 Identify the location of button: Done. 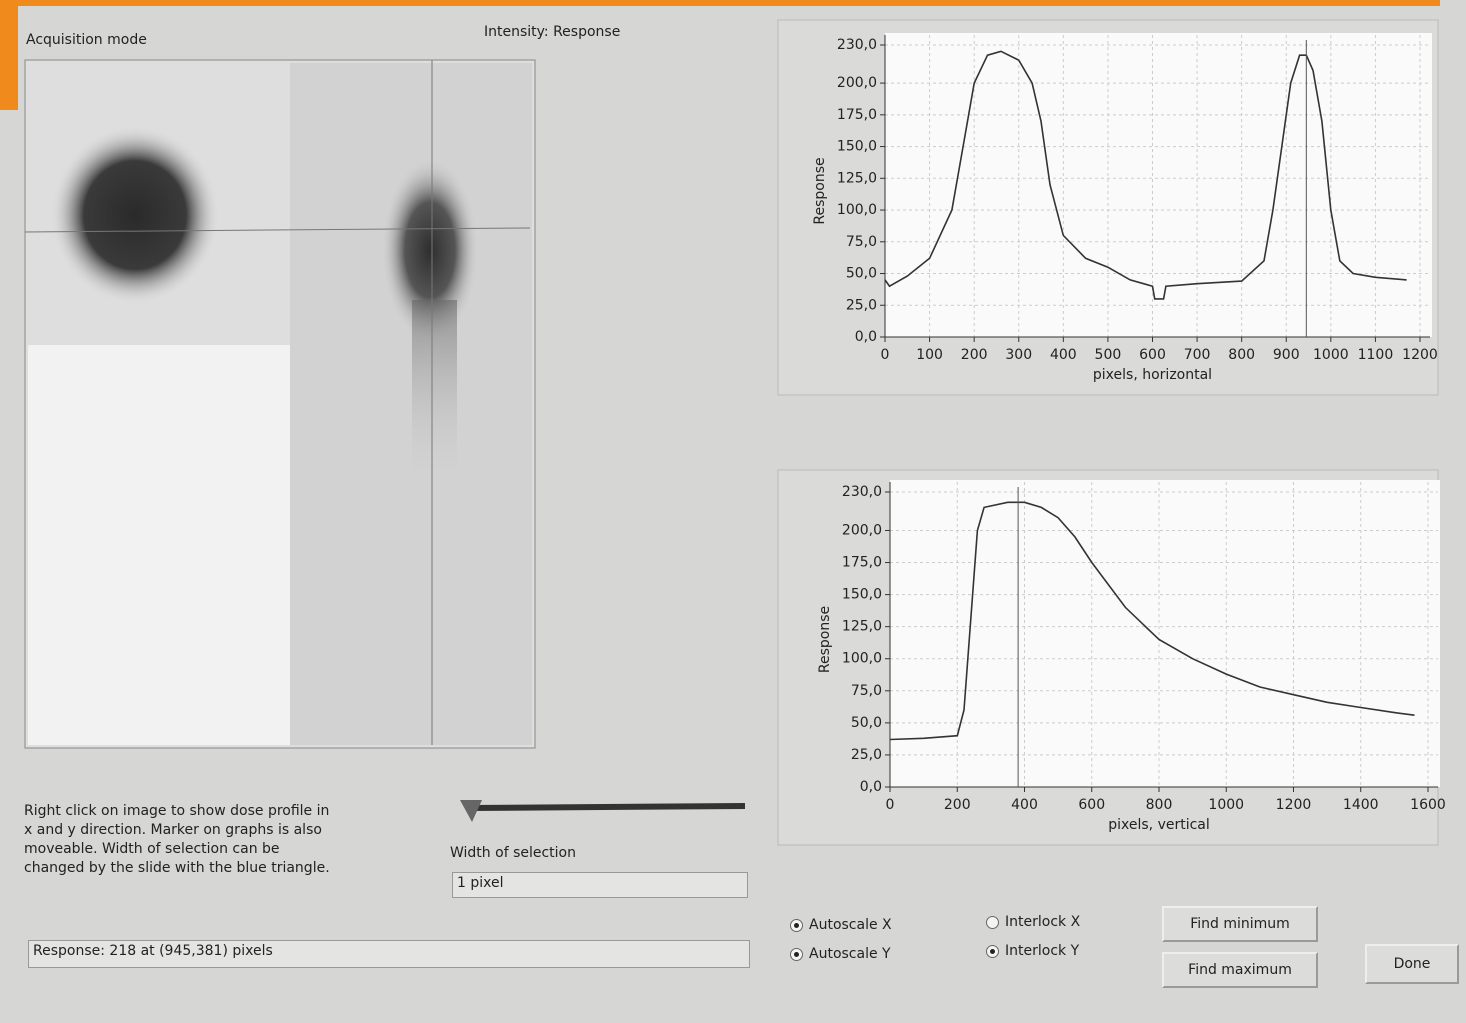
(1412, 964).